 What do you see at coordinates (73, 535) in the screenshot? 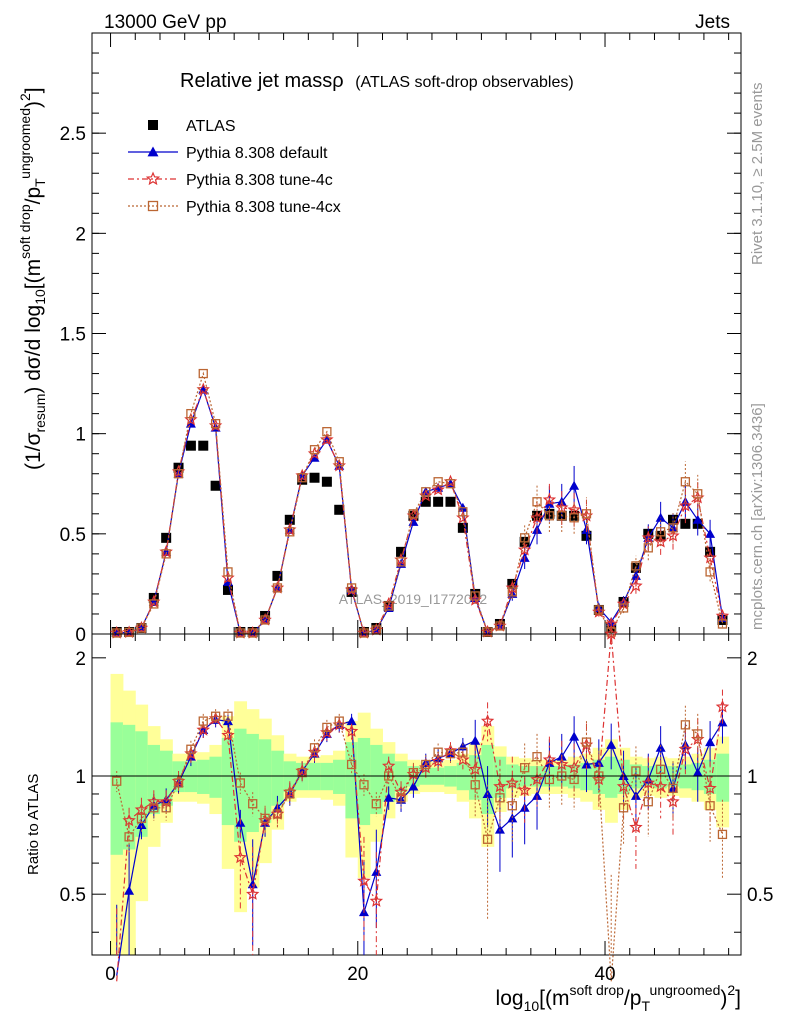
I see `y-tick-label: 0.5` at bounding box center [73, 535].